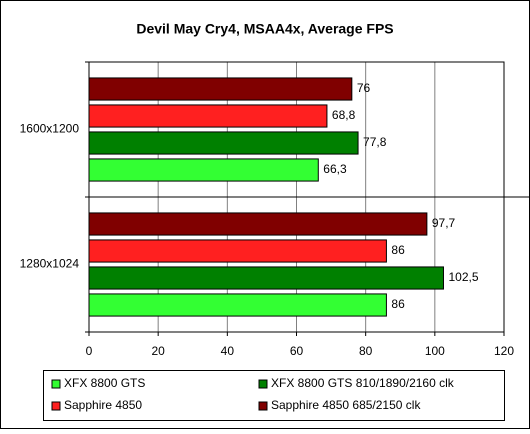  What do you see at coordinates (228, 351) in the screenshot?
I see `x-tick-label: 40` at bounding box center [228, 351].